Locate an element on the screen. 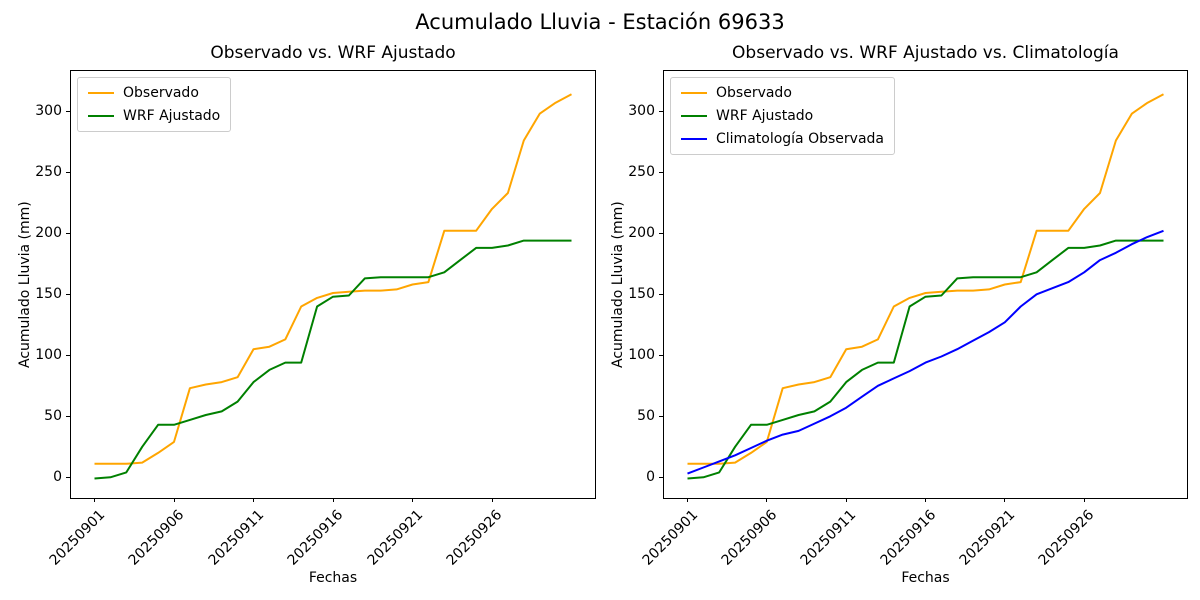  left-chart-legend: Observado WRF Ajustado is located at coordinates (154, 104).